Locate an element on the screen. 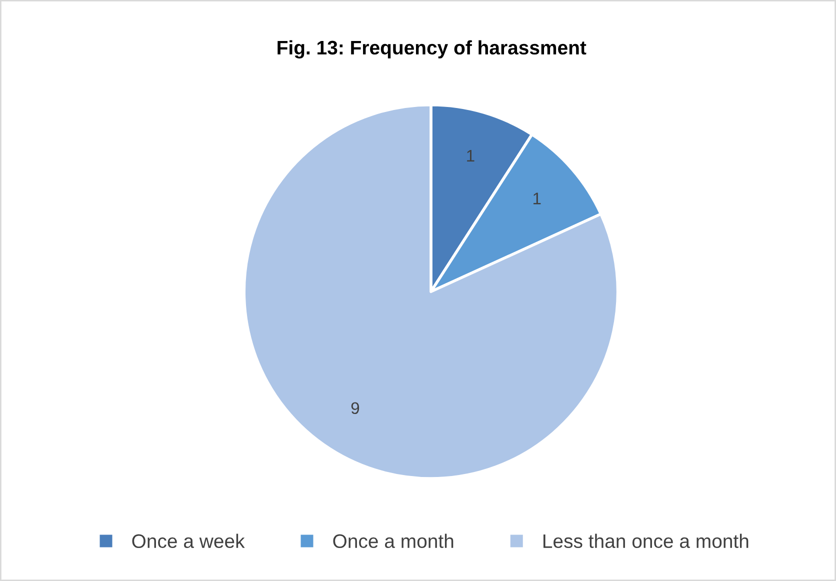 Image resolution: width=836 pixels, height=581 pixels. data-label: 9 is located at coordinates (355, 408).